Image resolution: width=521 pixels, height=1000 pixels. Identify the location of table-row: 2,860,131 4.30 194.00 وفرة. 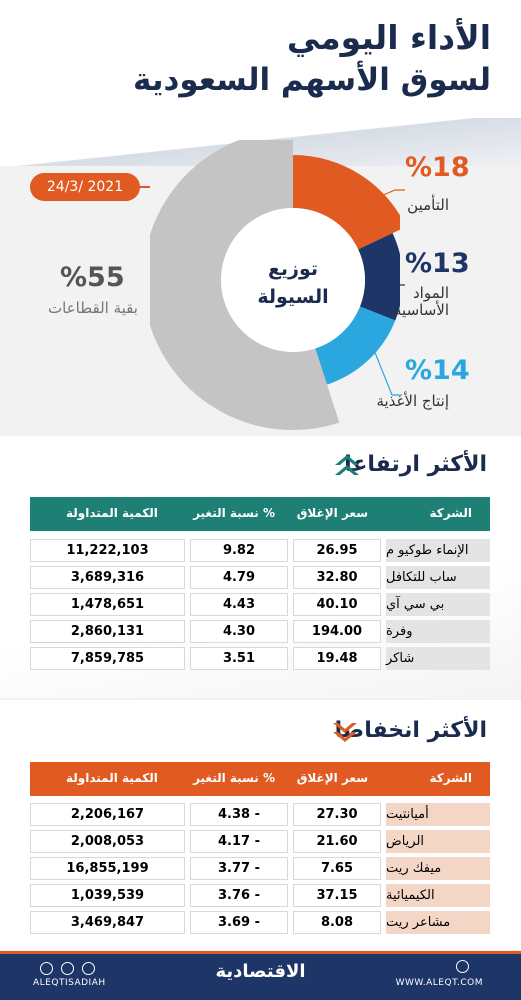
(260, 631).